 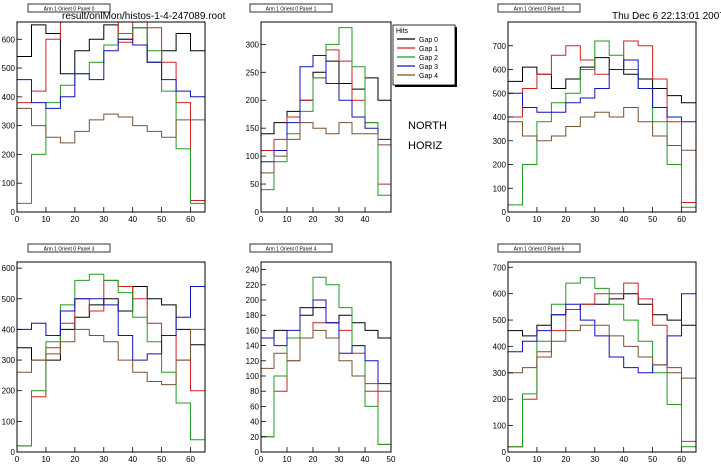 I want to click on panel-title: Arm 1 Orient 0 Panel 0, so click(x=69, y=9).